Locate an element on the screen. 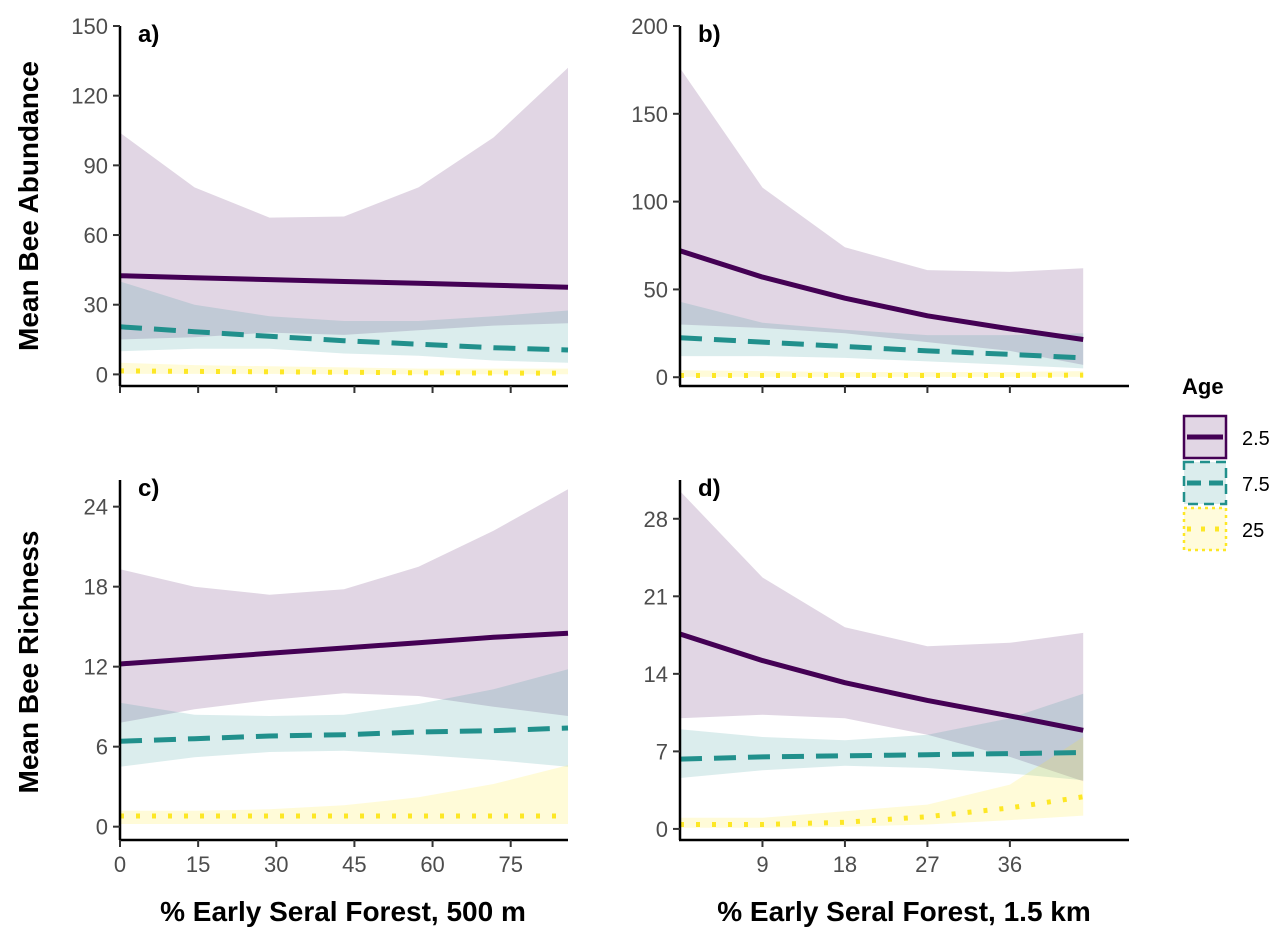 The width and height of the screenshot is (1284, 929). x-axis-title-1-5km: % Early Seral Forest, 1.5 km is located at coordinates (904, 911).